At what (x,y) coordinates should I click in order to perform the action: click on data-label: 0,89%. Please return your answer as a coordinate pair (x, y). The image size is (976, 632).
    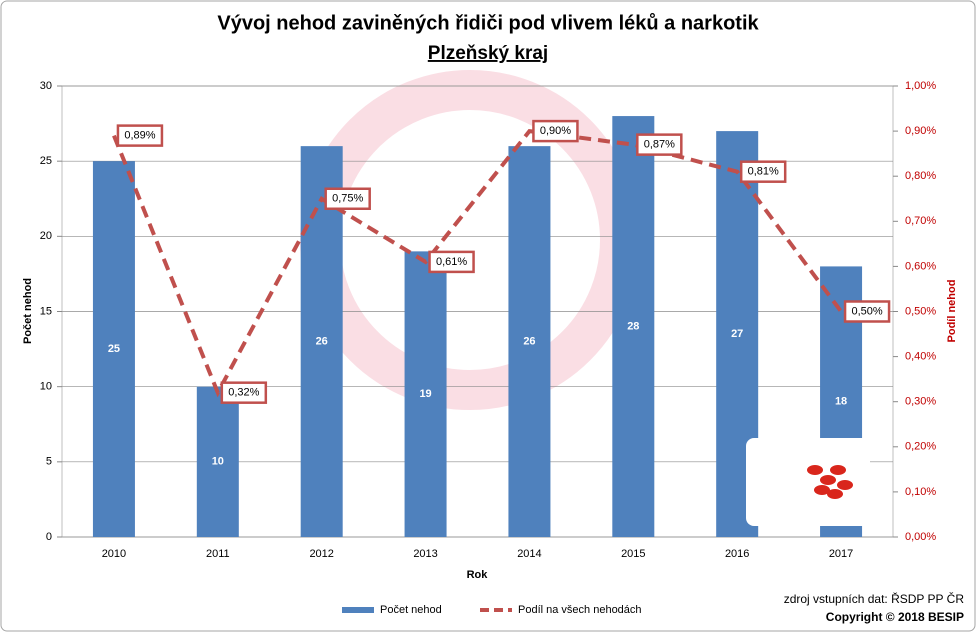
    Looking at the image, I should click on (139, 136).